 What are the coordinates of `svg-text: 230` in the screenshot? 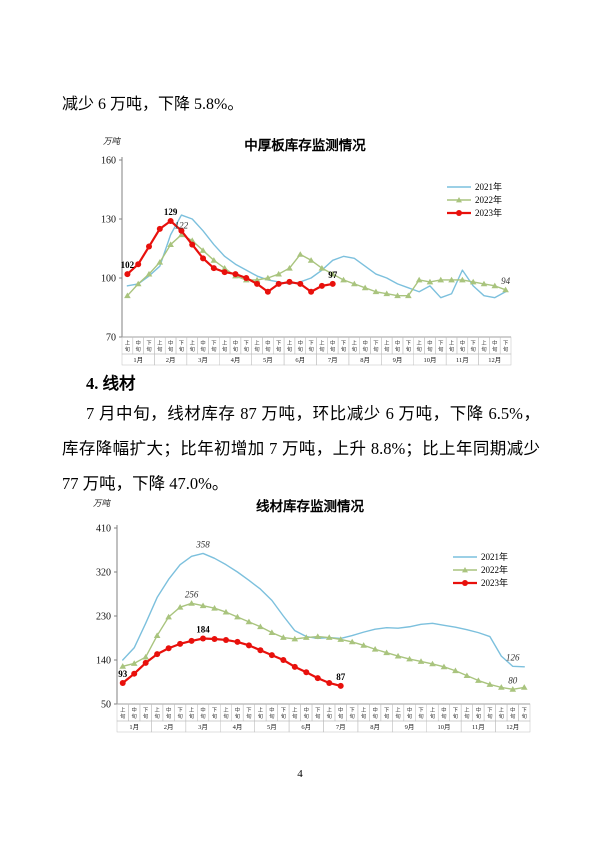 It's located at (103, 617).